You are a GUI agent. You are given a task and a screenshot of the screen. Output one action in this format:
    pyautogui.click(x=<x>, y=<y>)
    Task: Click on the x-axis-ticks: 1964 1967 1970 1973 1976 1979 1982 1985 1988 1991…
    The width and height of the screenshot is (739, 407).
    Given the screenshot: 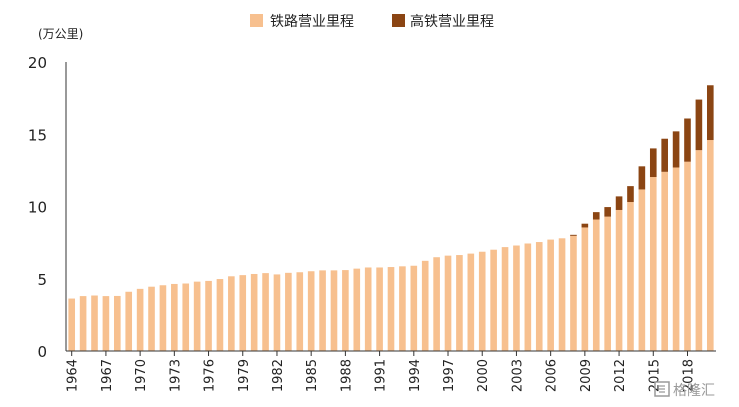 What is the action you would take?
    pyautogui.click(x=381, y=371)
    